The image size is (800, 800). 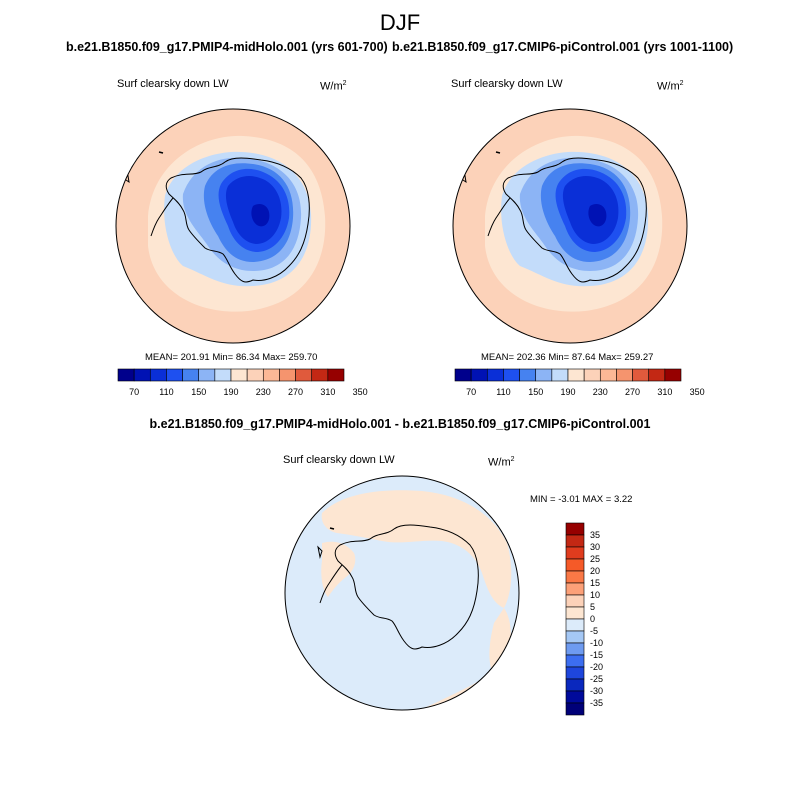 What do you see at coordinates (594, 631) in the screenshot?
I see `colorbar-tick-label: -5` at bounding box center [594, 631].